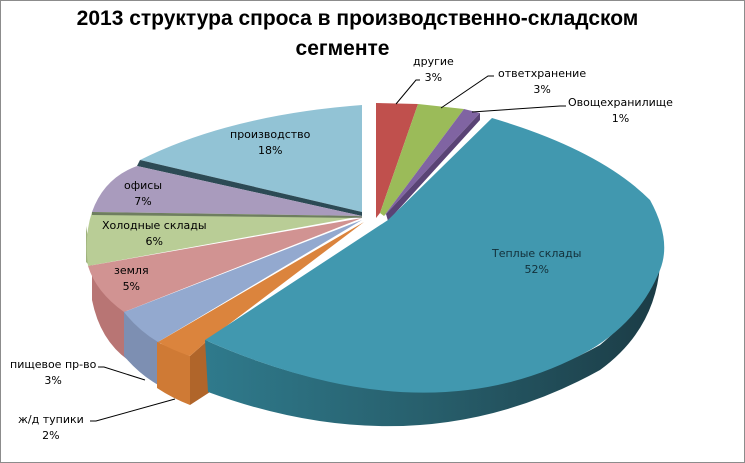 This screenshot has width=745, height=463. Describe the element at coordinates (53, 373) in the screenshot. I see `label-pishchevoe: пищевое пр-во 3%` at that location.